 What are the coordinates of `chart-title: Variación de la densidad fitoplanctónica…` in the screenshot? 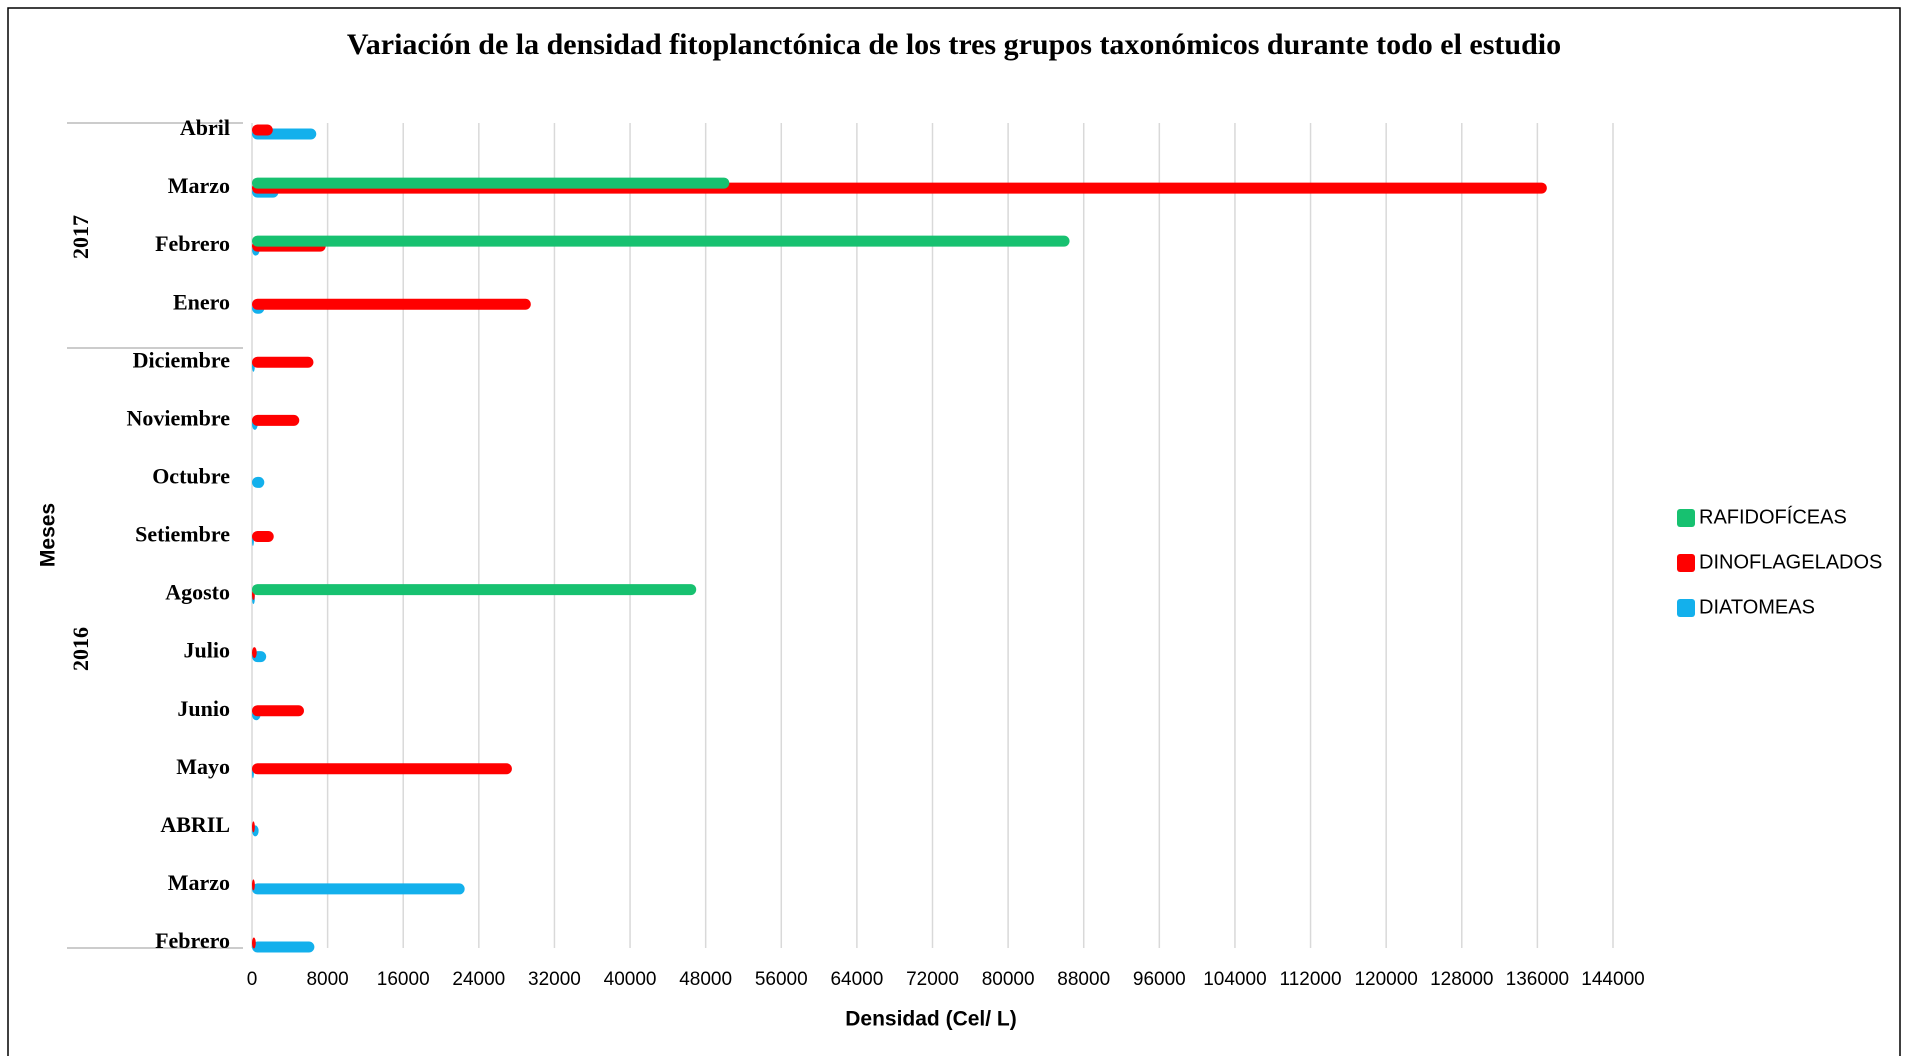 It's located at (954, 44).